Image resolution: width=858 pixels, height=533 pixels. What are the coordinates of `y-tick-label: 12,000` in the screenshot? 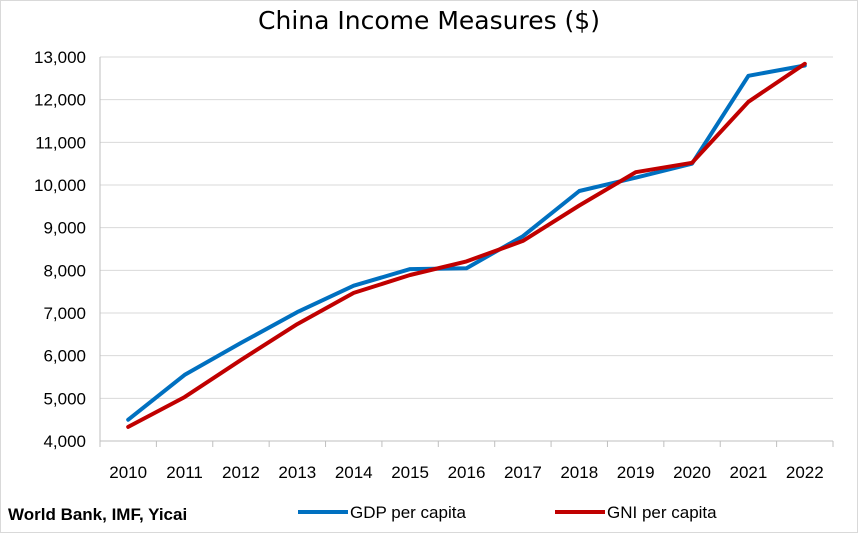 It's located at (60, 100).